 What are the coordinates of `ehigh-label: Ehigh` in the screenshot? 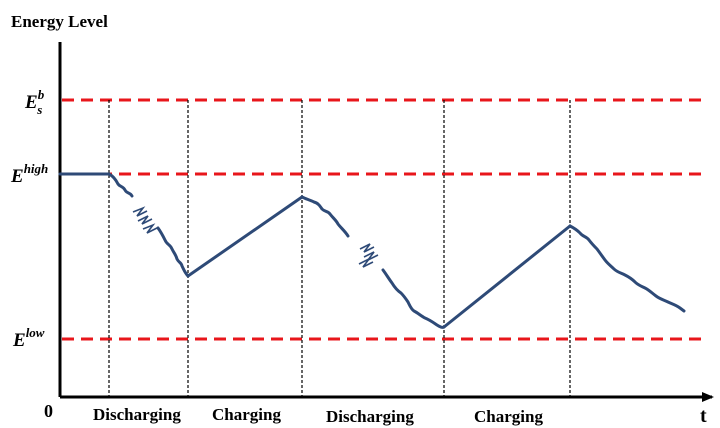 It's located at (29, 174).